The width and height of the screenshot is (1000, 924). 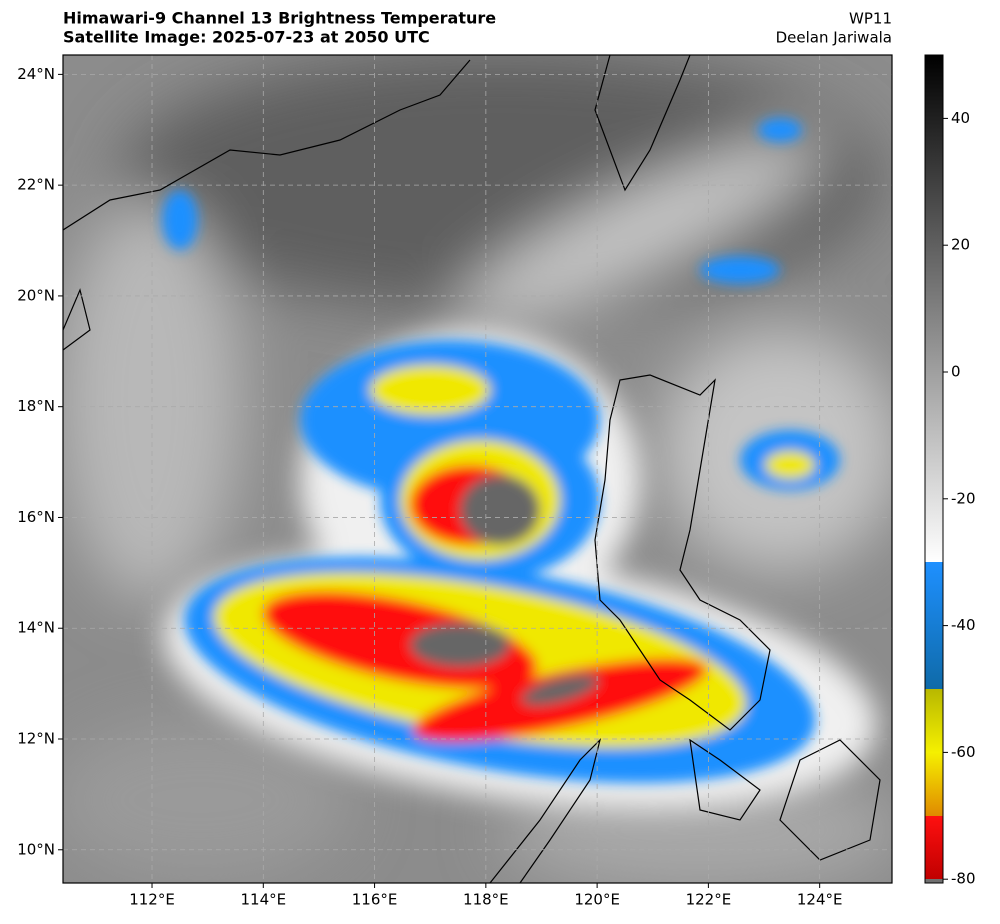 What do you see at coordinates (36, 739) in the screenshot?
I see `y-tick-label: 12°N` at bounding box center [36, 739].